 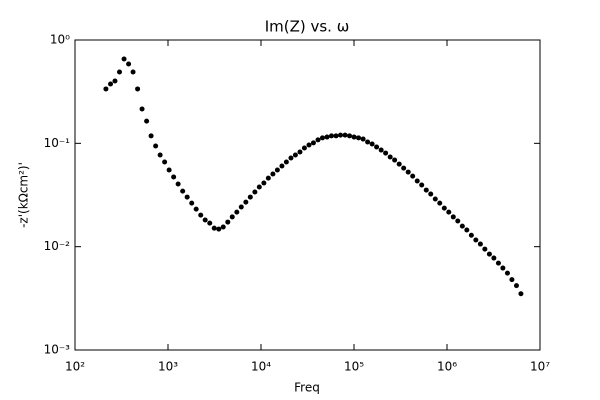 What do you see at coordinates (354, 367) in the screenshot?
I see `x-tick-label: 10⁵` at bounding box center [354, 367].